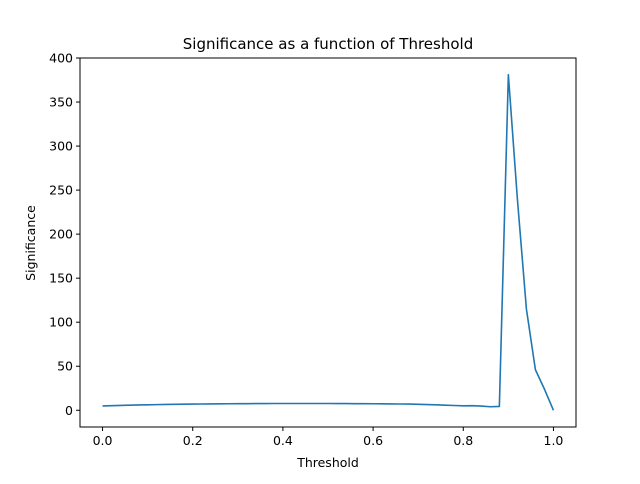 This screenshot has width=640, height=484. What do you see at coordinates (61, 58) in the screenshot?
I see `y-tick-label: 400` at bounding box center [61, 58].